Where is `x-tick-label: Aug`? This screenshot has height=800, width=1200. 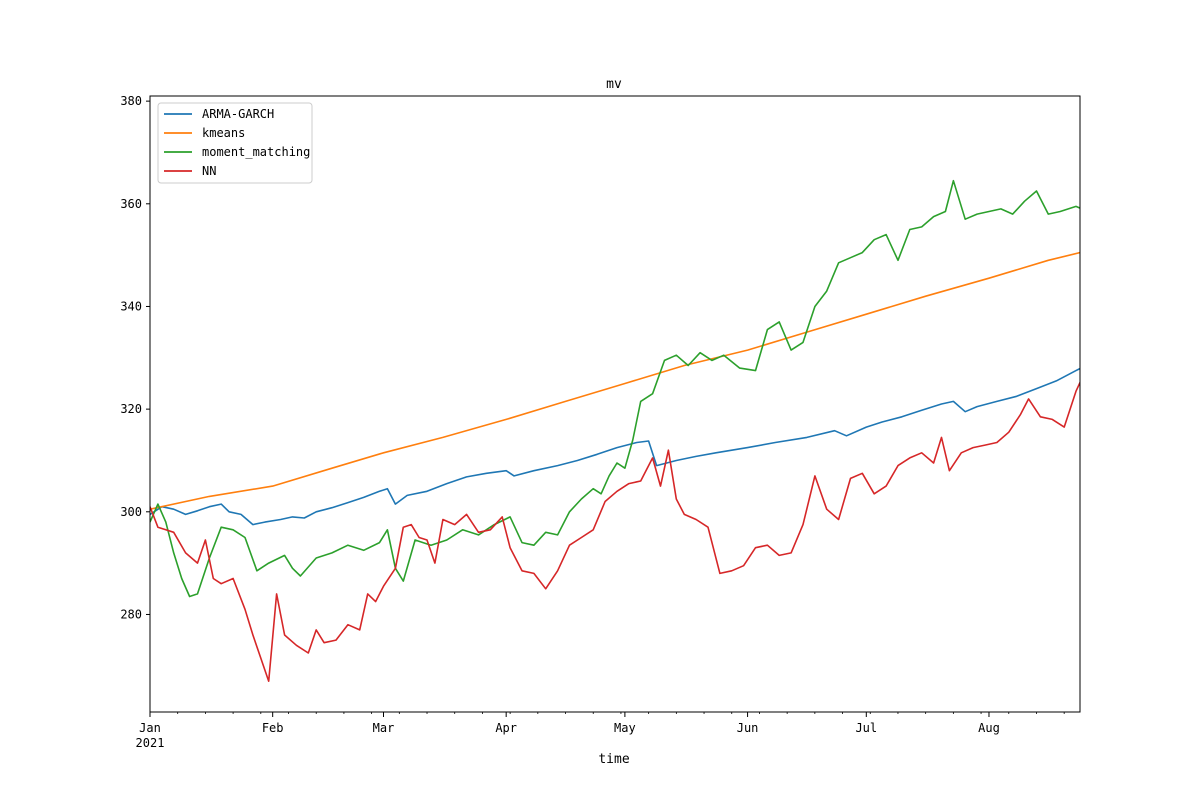
x-tick-label: Aug is located at coordinates (989, 728).